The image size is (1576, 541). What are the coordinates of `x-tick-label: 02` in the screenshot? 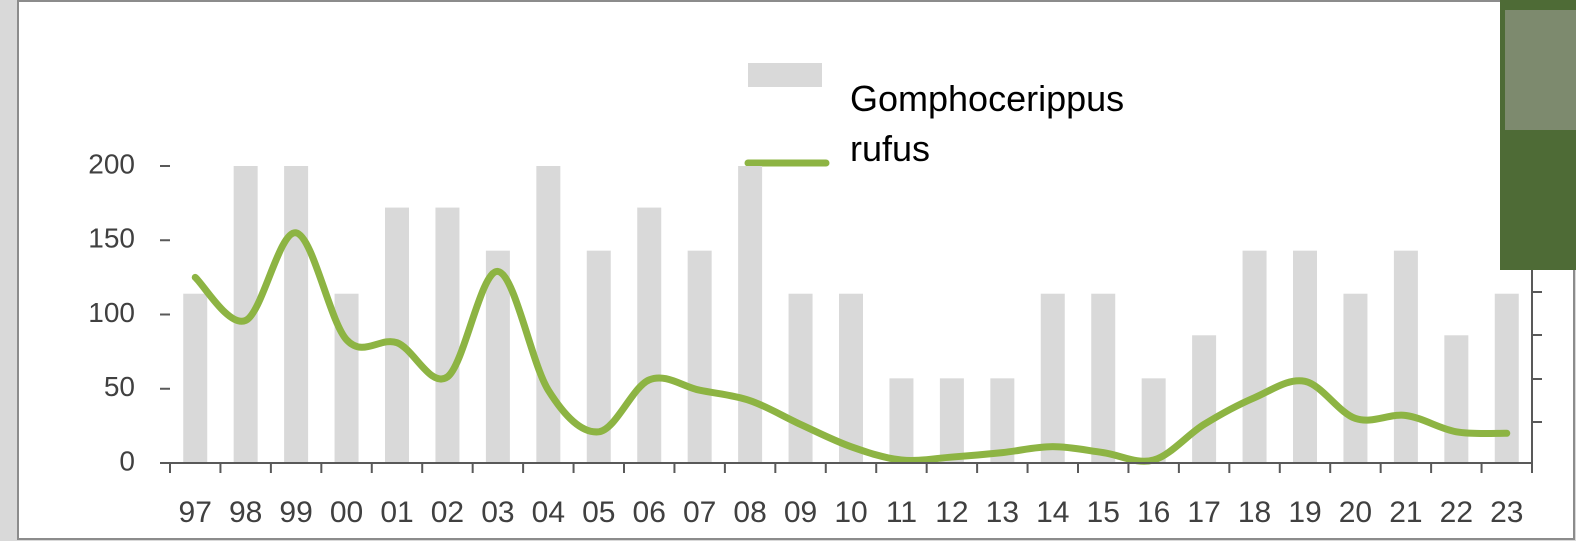 It's located at (447, 512).